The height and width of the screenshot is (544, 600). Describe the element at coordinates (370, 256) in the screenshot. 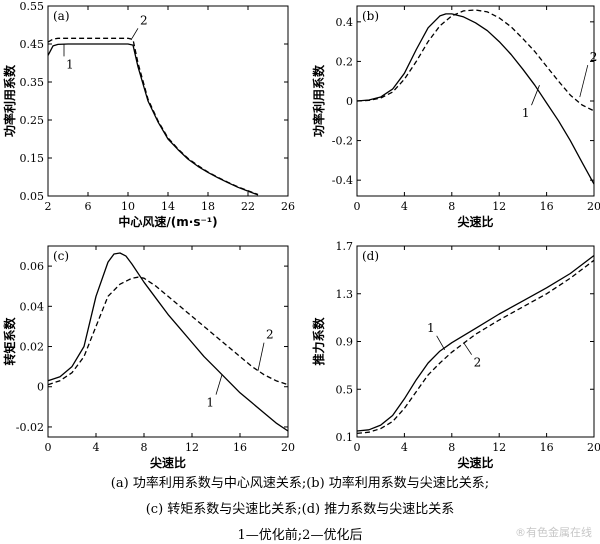

I see `panel-label: (d)` at that location.